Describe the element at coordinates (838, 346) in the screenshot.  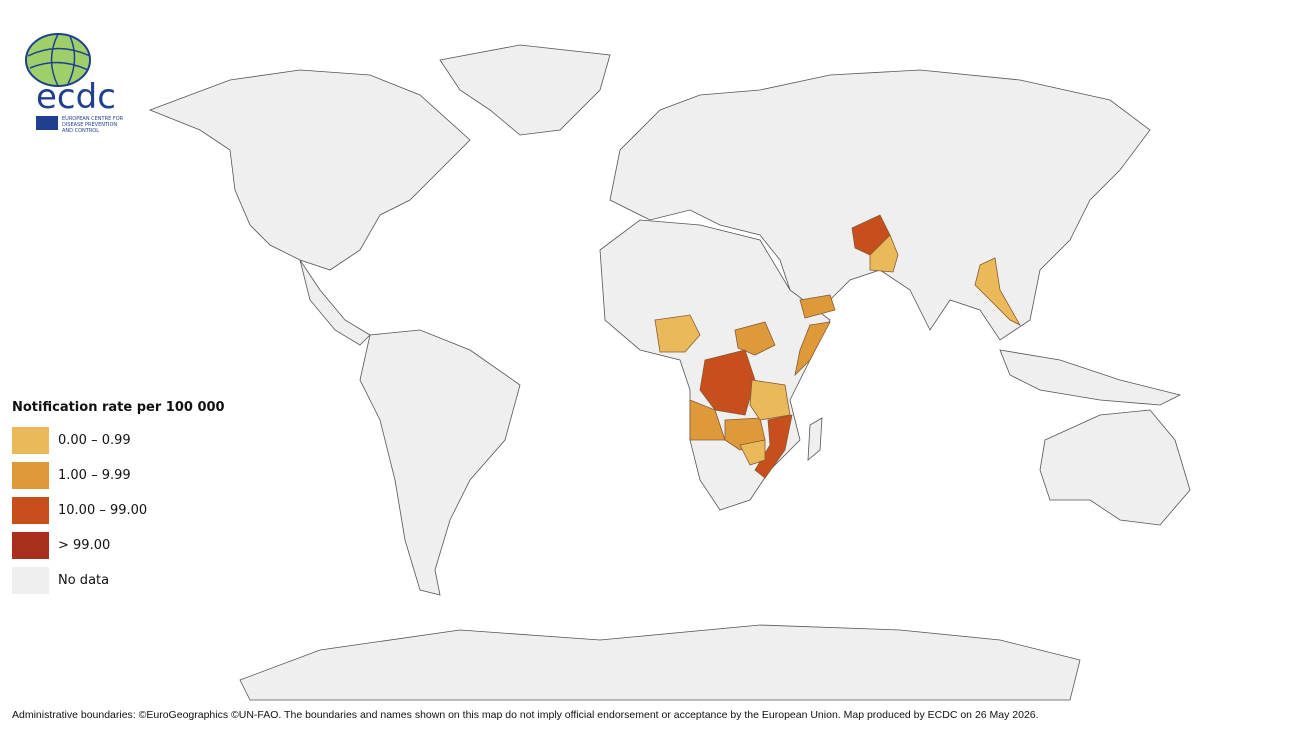
I see `notified-countries` at that location.